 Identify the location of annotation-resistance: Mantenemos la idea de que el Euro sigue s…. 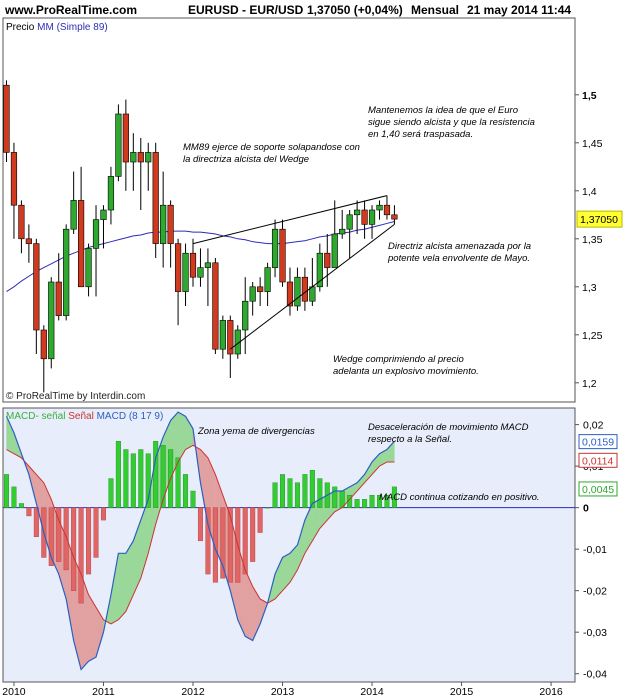
(451, 122).